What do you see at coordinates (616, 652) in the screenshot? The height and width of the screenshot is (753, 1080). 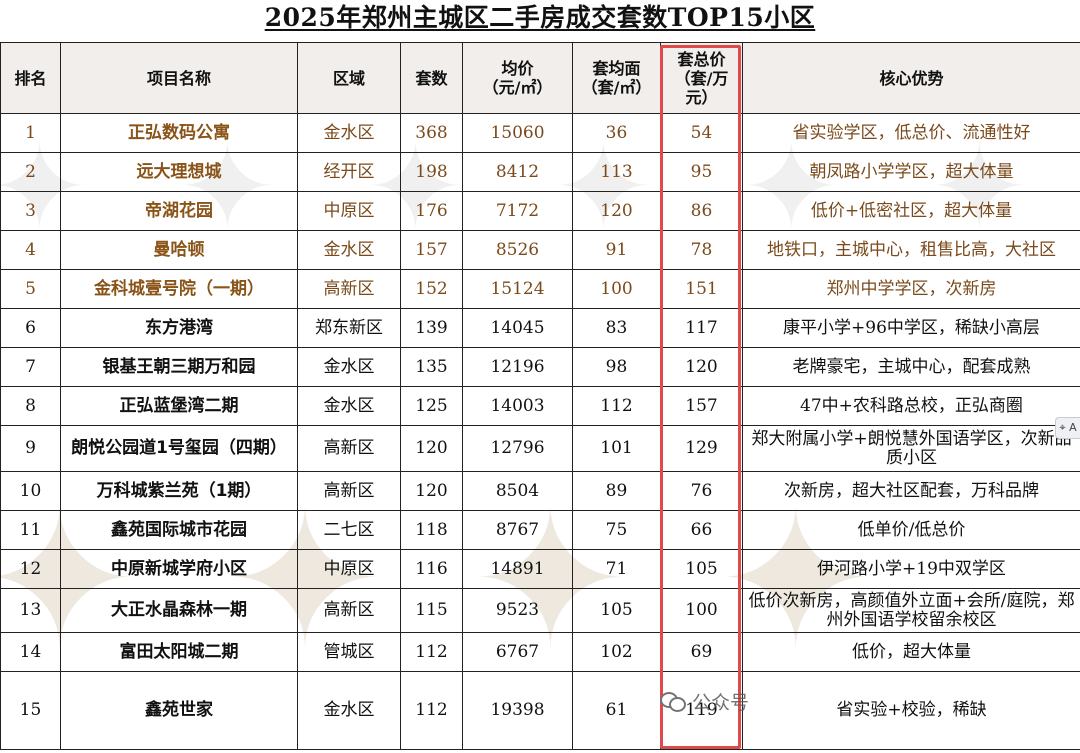 I see `cell-area: 102` at bounding box center [616, 652].